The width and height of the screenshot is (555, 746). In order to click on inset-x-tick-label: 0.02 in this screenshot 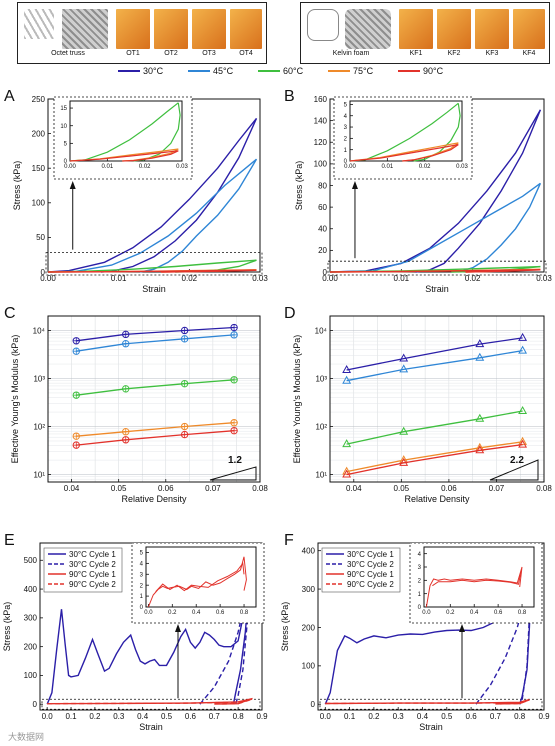, I will do `click(425, 167)`.